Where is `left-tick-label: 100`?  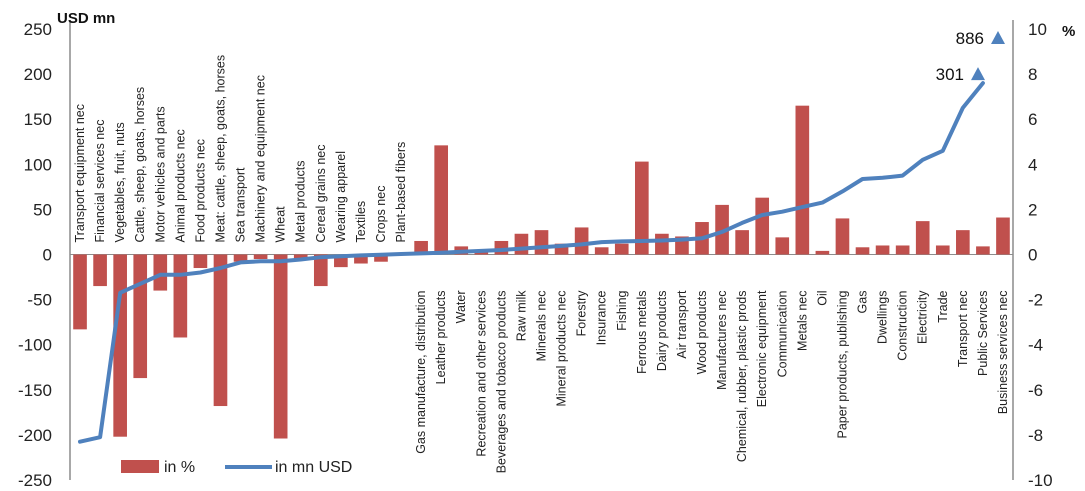
left-tick-label: 100 is located at coordinates (38, 164).